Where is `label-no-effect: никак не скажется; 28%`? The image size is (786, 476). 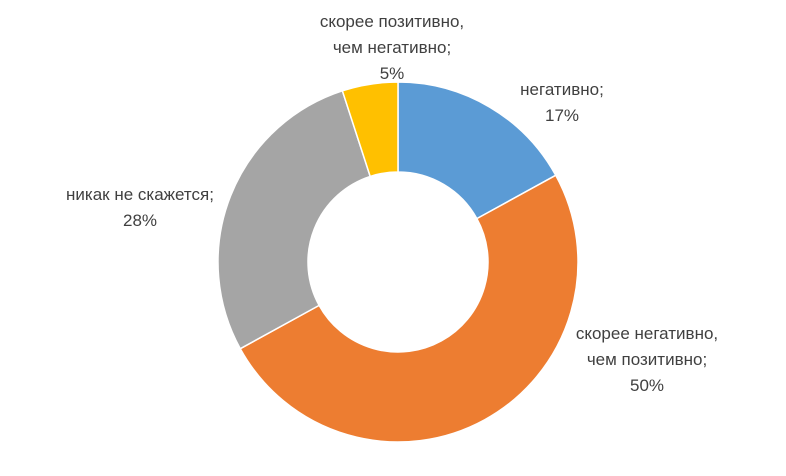 label-no-effect: никак не скажется; 28% is located at coordinates (140, 207).